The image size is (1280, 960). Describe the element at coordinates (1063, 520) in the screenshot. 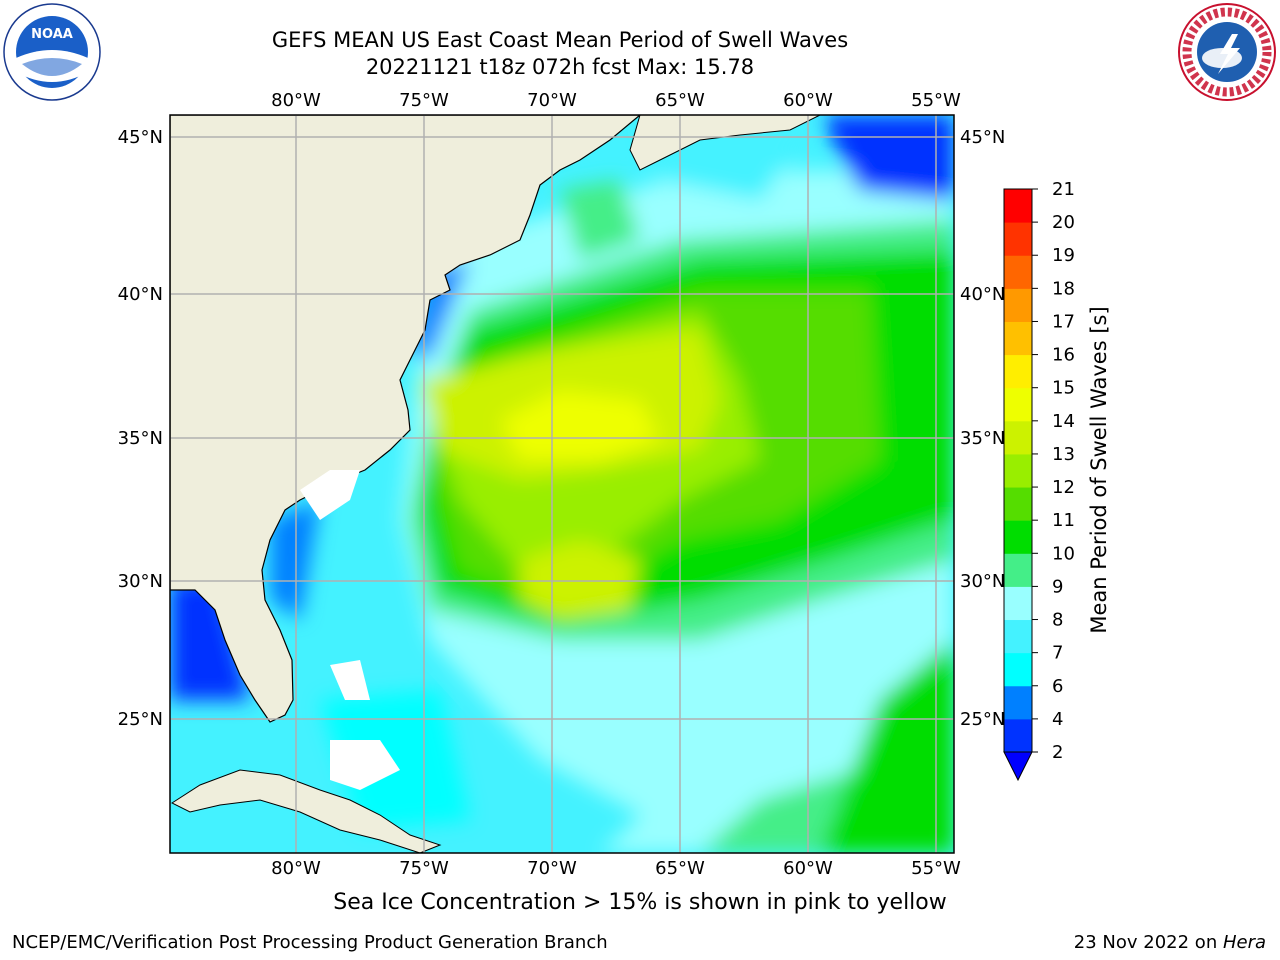

I see `colorbar-tick-label: 11` at that location.